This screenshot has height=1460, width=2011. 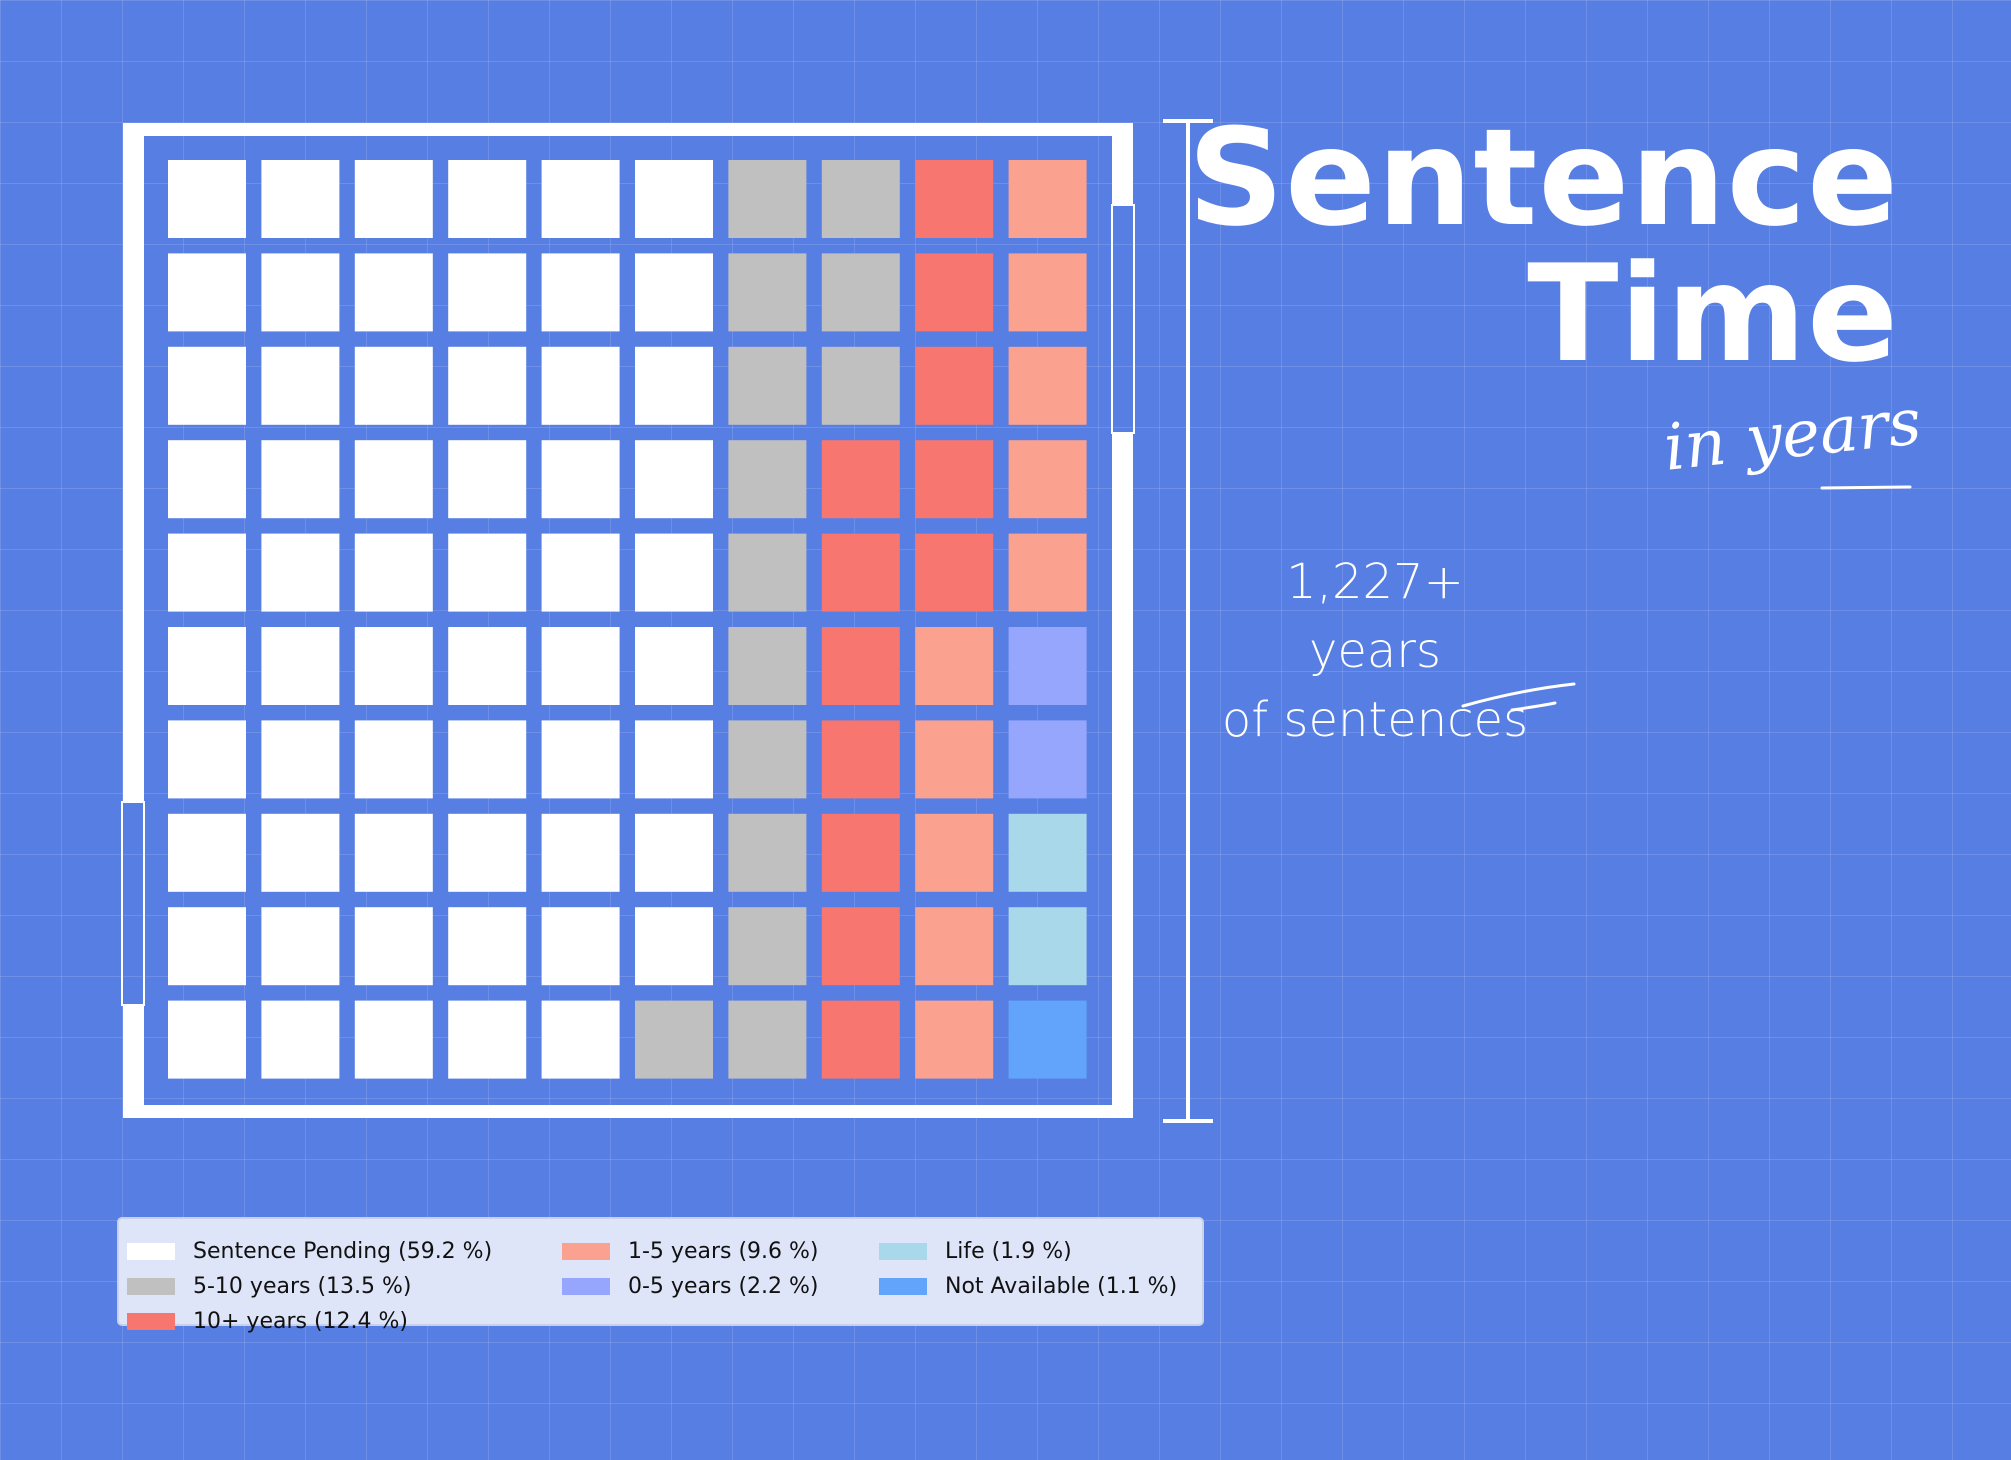 I want to click on underline-flourish, so click(x=1686, y=598).